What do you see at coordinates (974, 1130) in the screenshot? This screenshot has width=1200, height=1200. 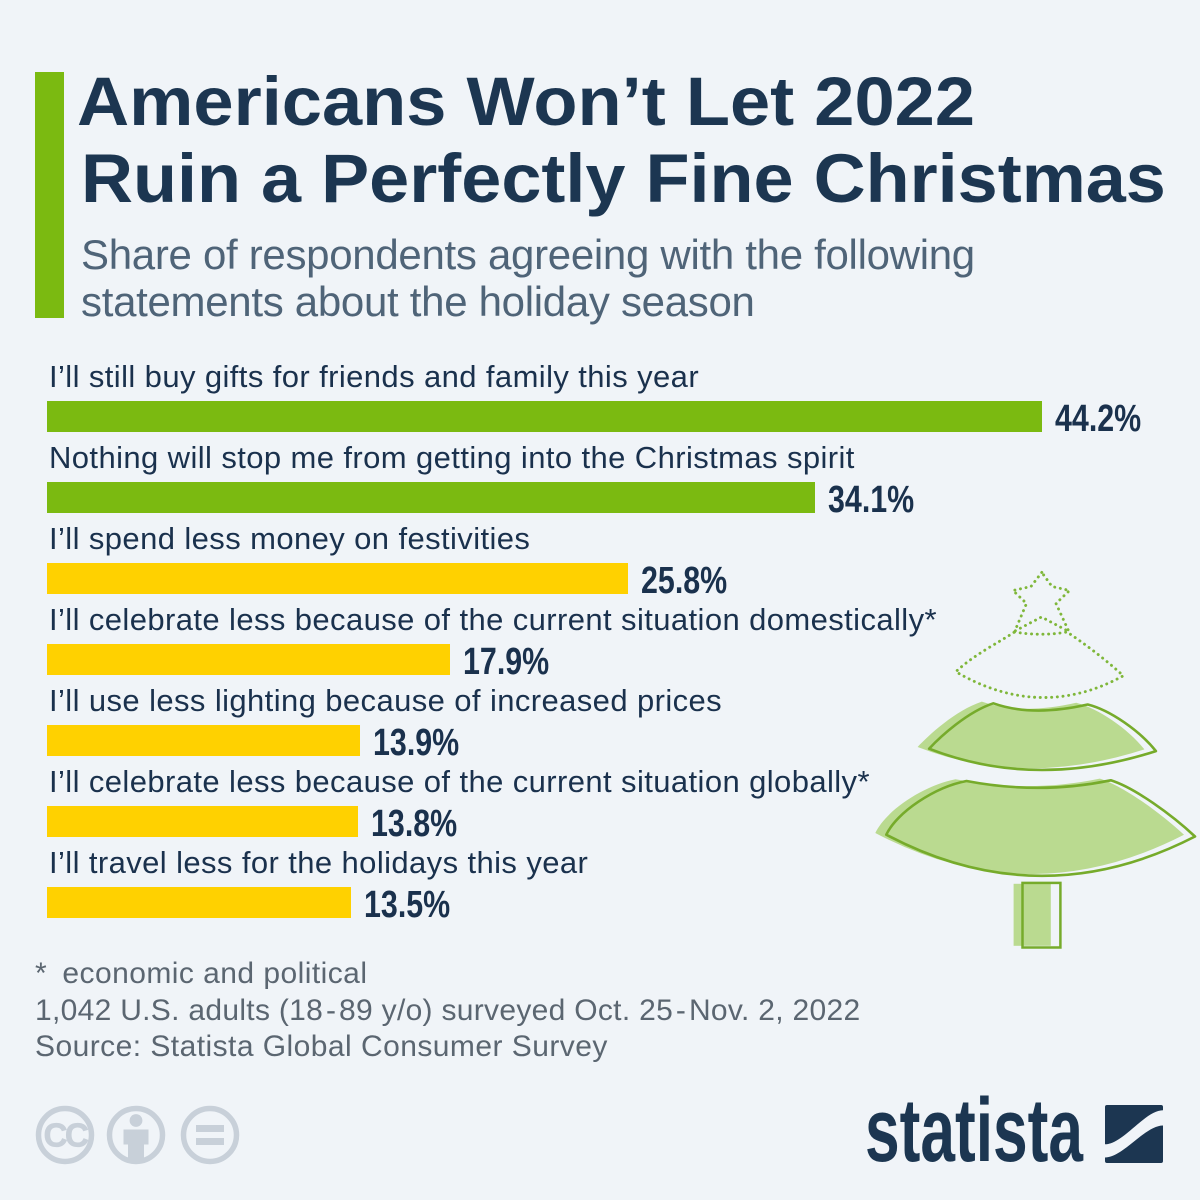 I see `svg-text: statista` at bounding box center [974, 1130].